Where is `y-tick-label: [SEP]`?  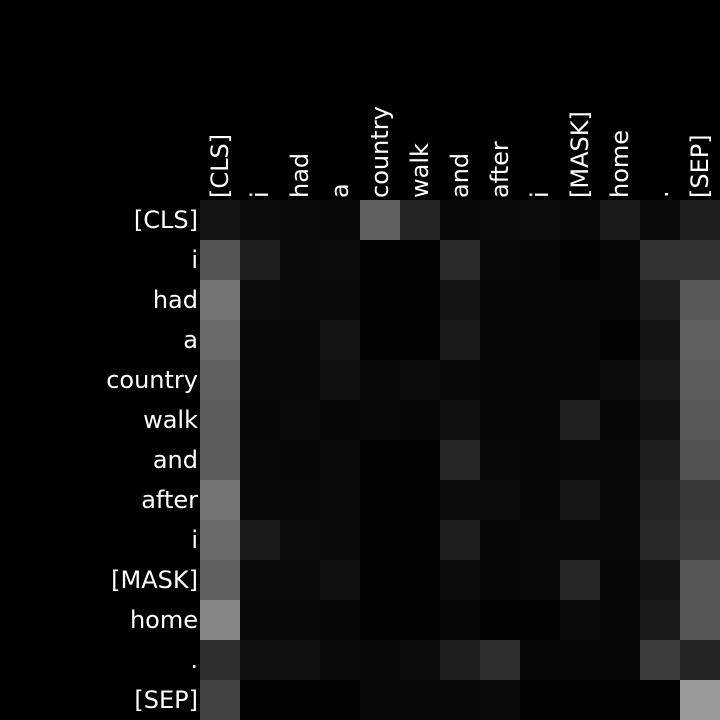 y-tick-label: [SEP] is located at coordinates (166, 700).